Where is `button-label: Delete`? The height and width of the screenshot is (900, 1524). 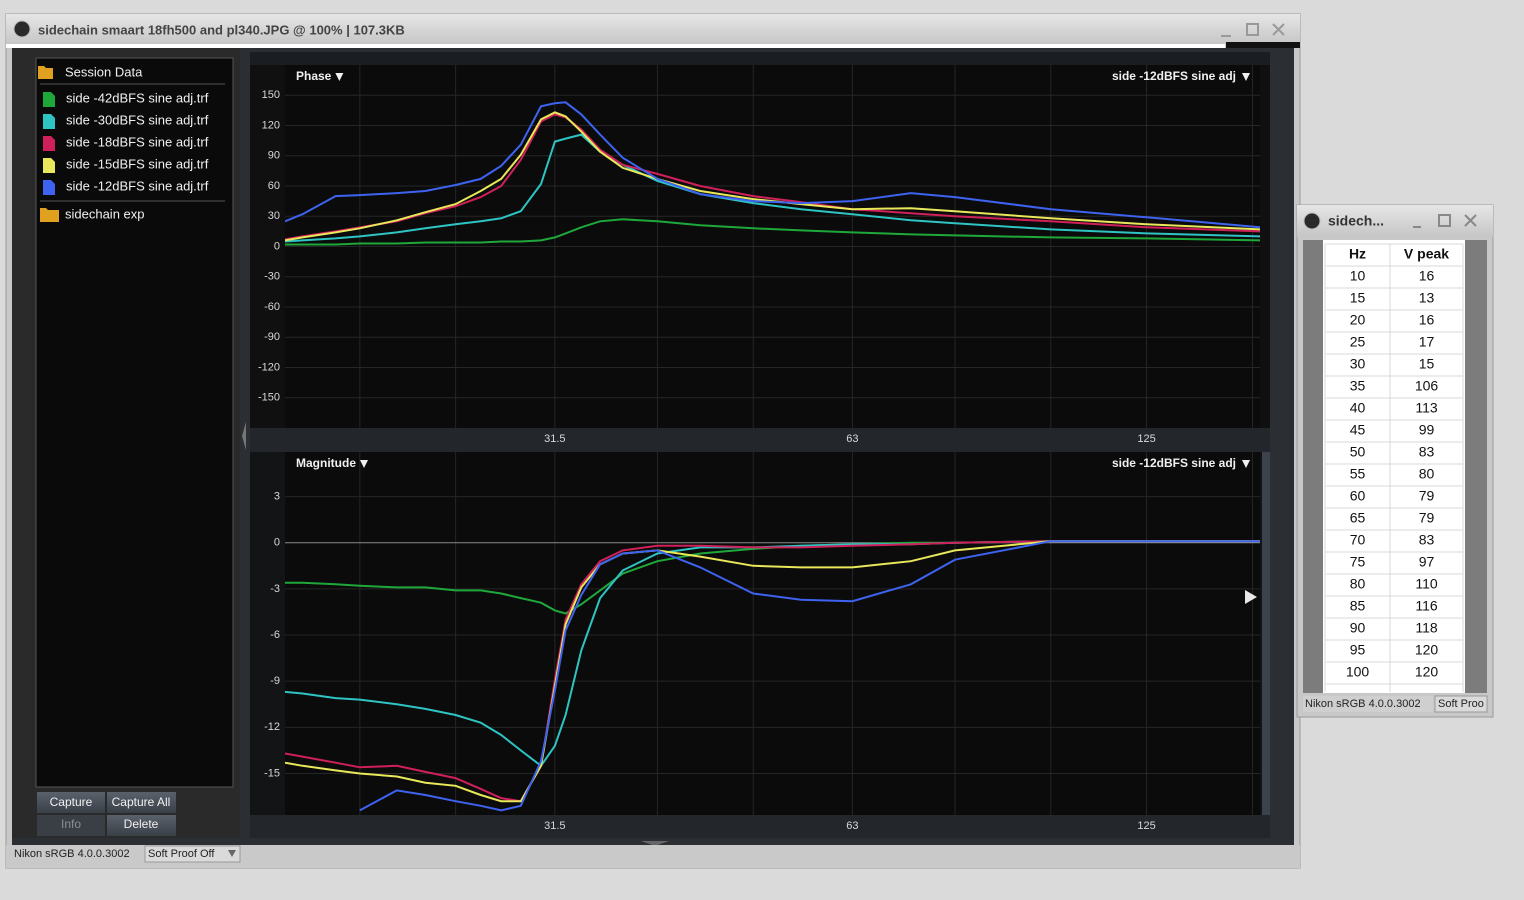
button-label: Delete is located at coordinates (141, 824).